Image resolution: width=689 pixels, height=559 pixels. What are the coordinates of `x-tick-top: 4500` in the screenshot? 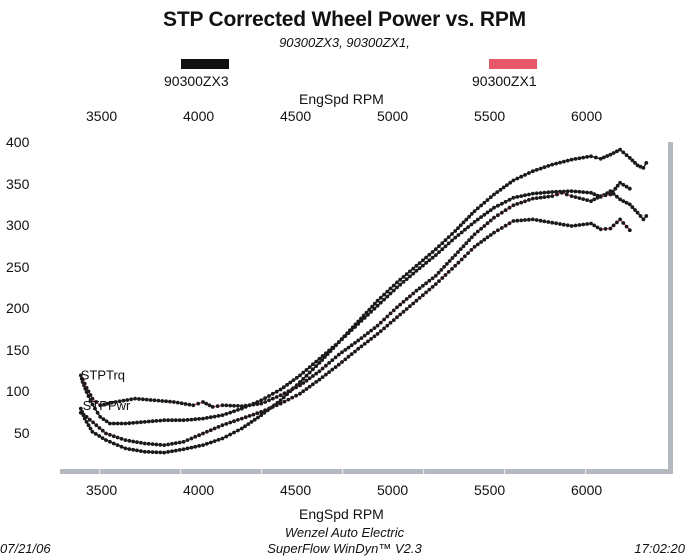 It's located at (296, 116).